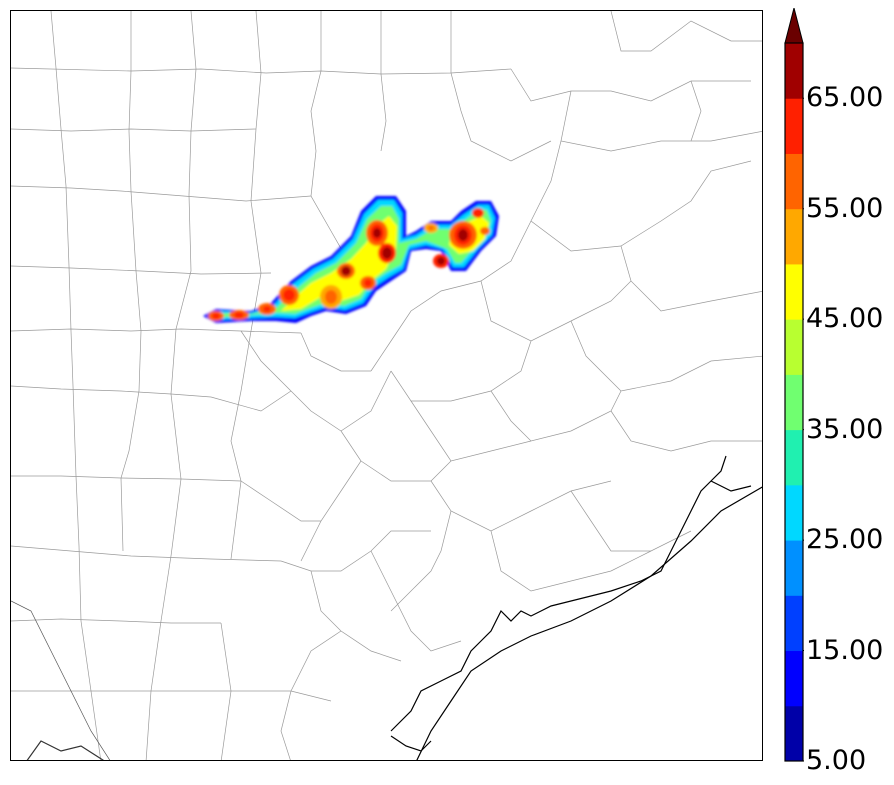 Image resolution: width=894 pixels, height=785 pixels. What do you see at coordinates (845, 540) in the screenshot?
I see `colorbar-tick-label: 25.00` at bounding box center [845, 540].